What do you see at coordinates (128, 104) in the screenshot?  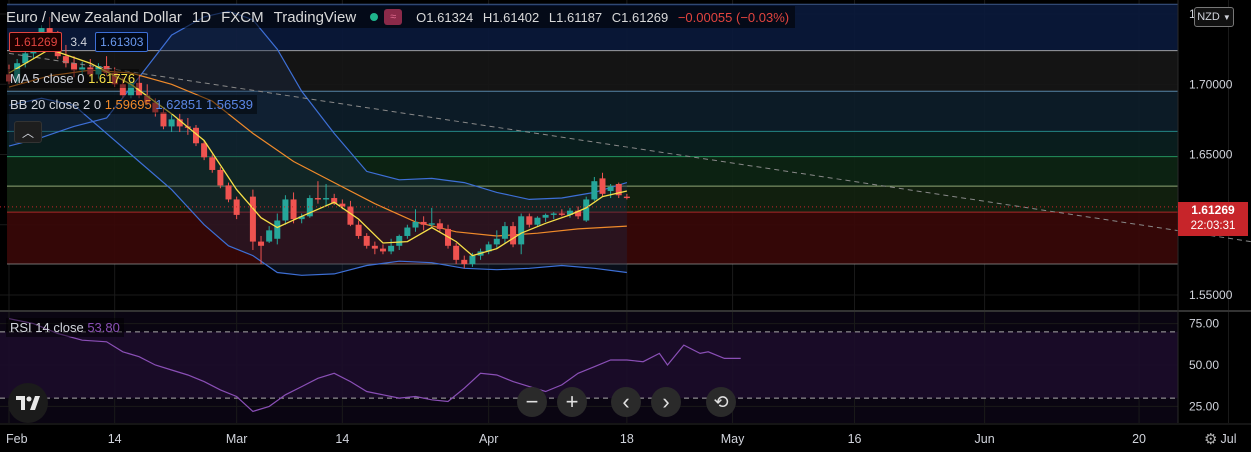 I see `bb-basis-value: 1.59695` at bounding box center [128, 104].